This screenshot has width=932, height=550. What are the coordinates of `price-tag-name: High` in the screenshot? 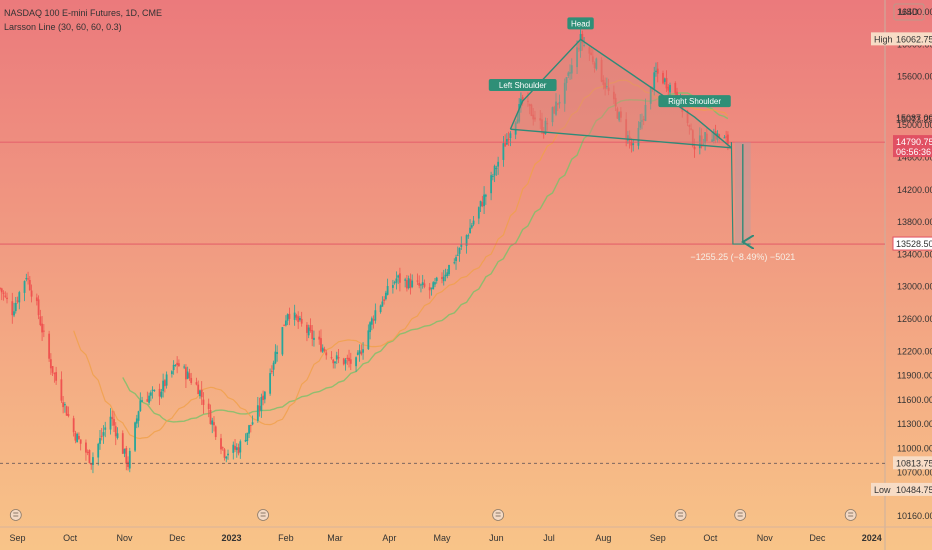 It's located at (883, 39).